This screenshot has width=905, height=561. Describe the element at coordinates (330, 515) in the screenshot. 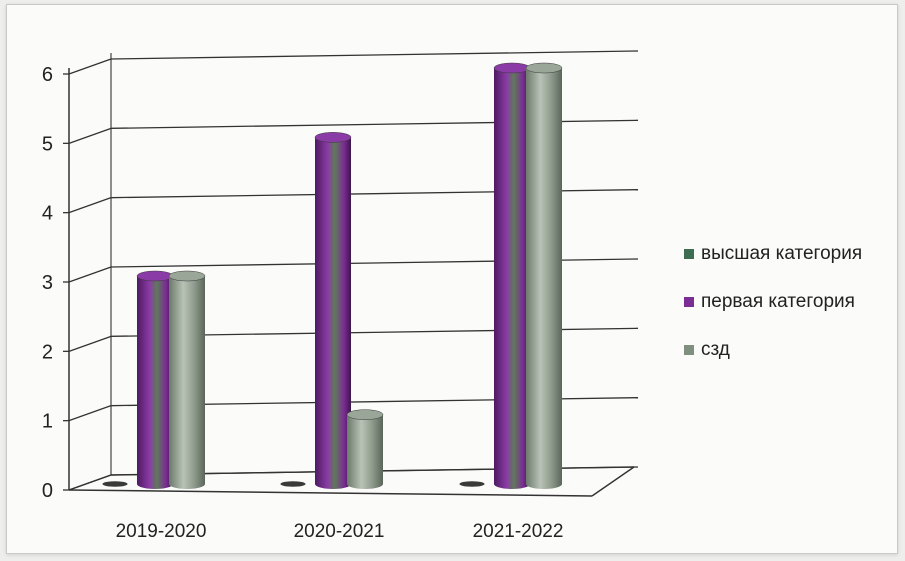

I see `x-axis: 2019-2020 2020-2021 2021-2022` at that location.